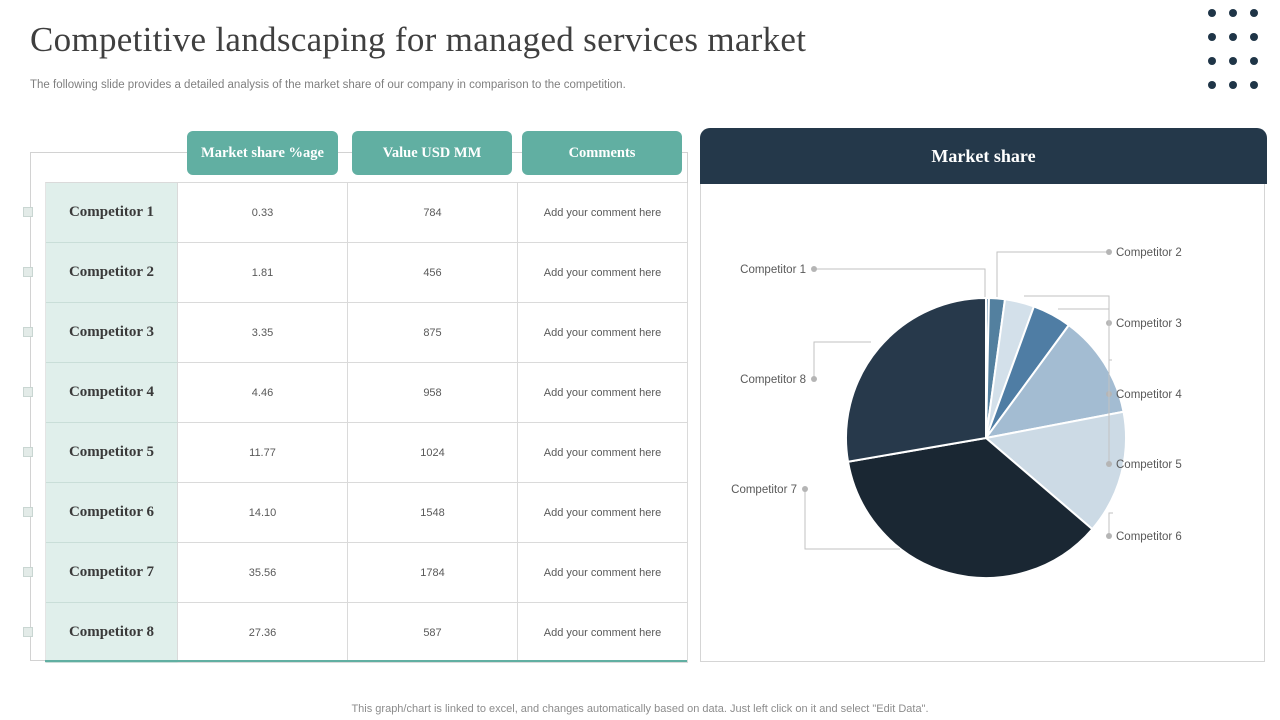  What do you see at coordinates (262, 153) in the screenshot?
I see `column-header-market-share: Market share %age` at bounding box center [262, 153].